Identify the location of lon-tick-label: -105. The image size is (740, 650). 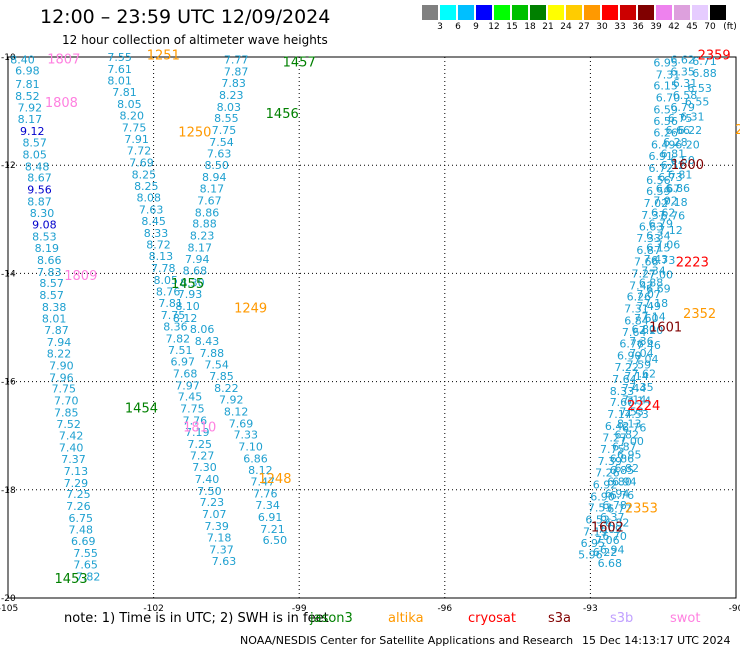
(9, 609).